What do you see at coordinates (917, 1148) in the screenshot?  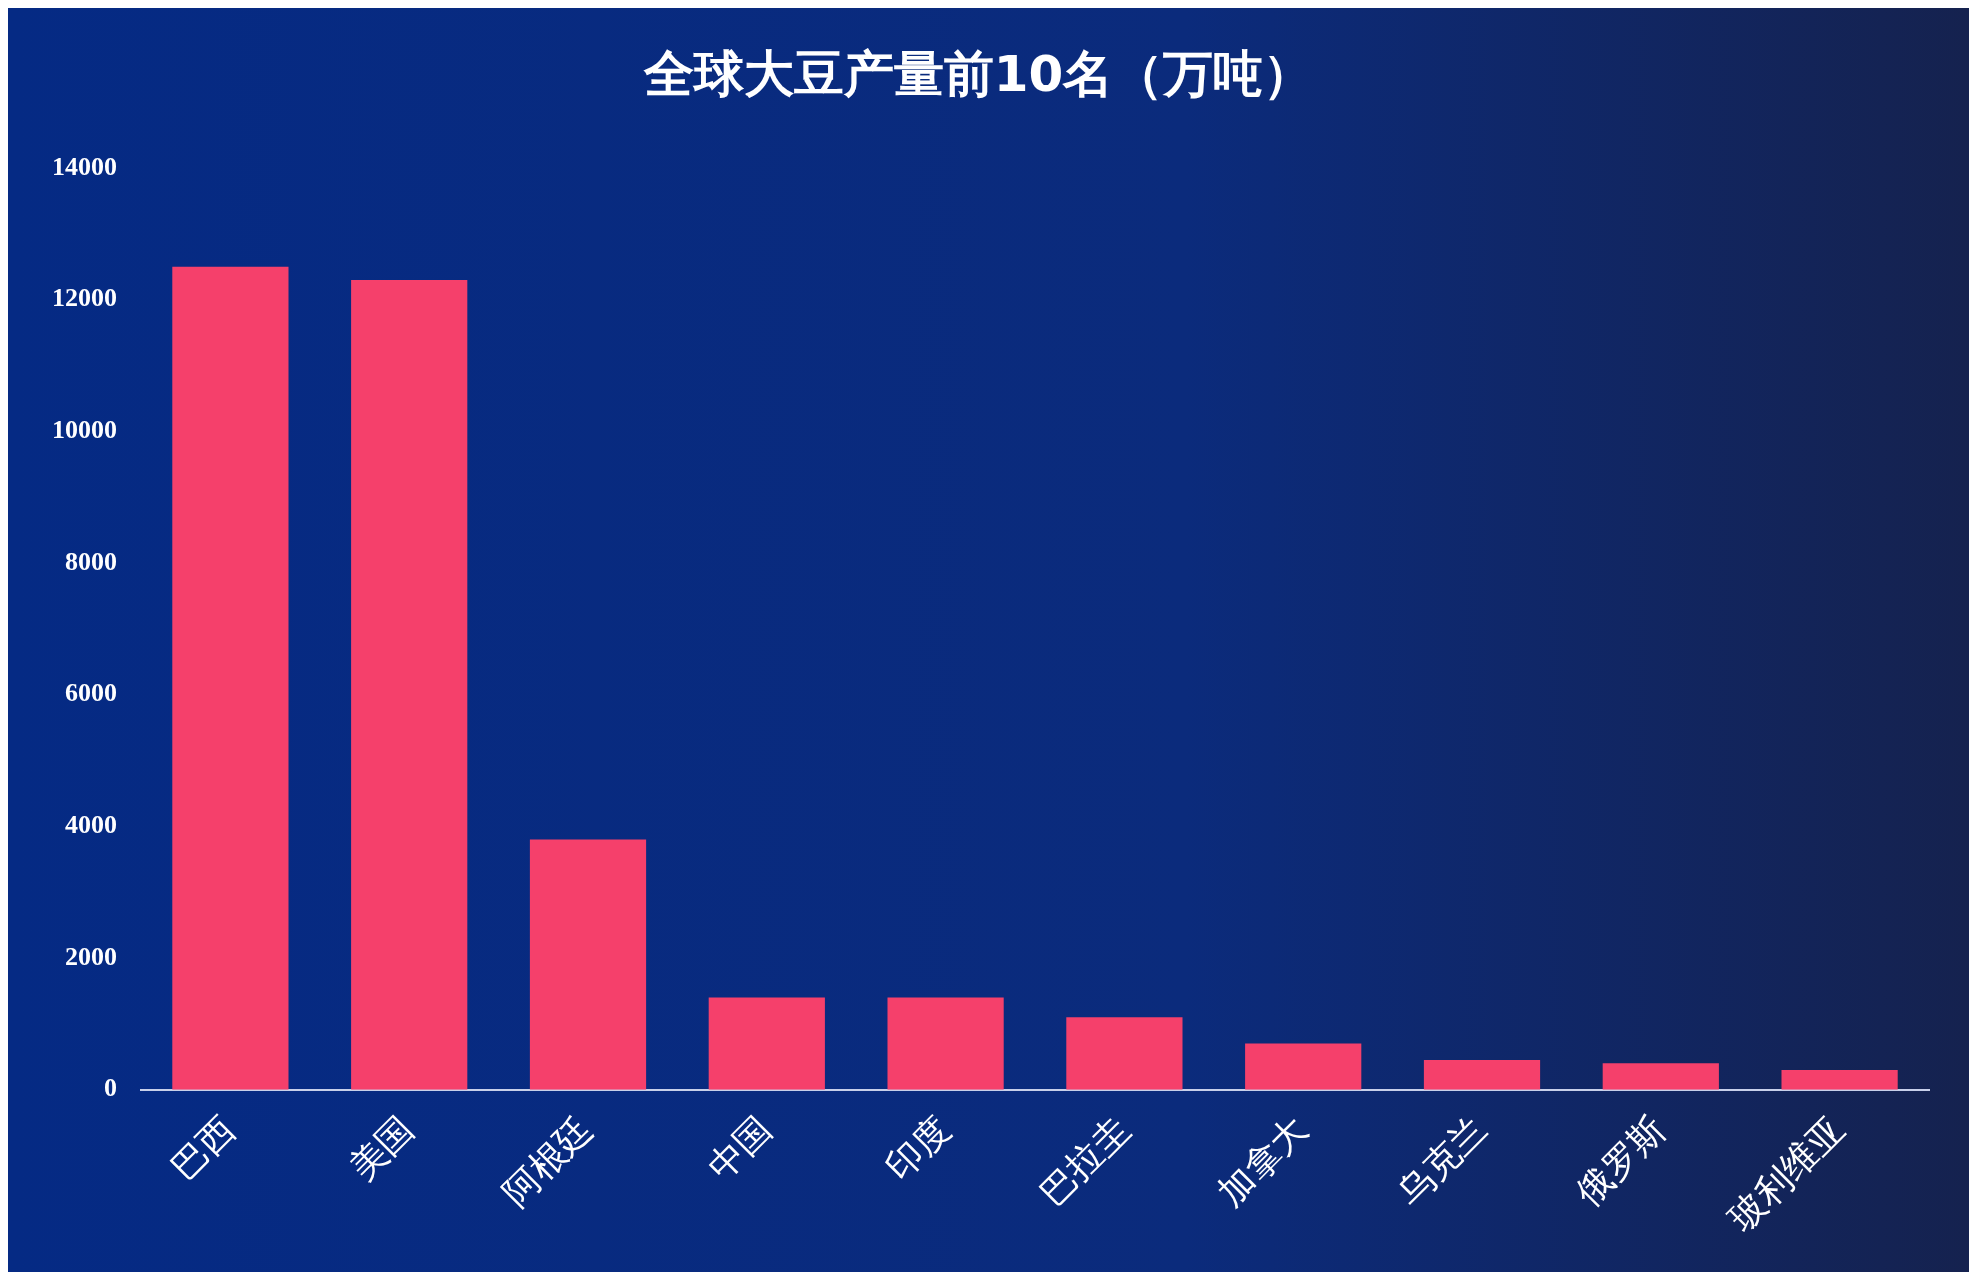 I see `x-tick-label: 印度` at bounding box center [917, 1148].